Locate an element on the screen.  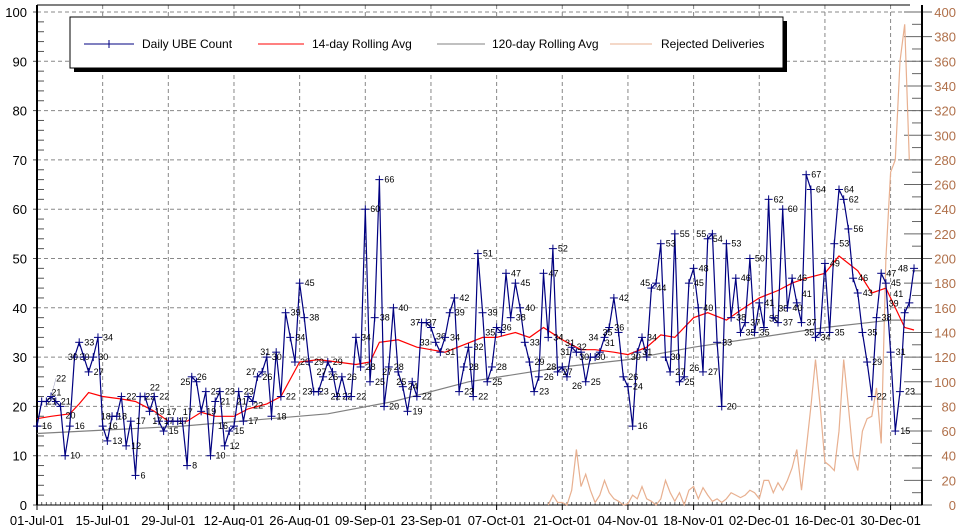
data-label: 62 is located at coordinates (854, 199).